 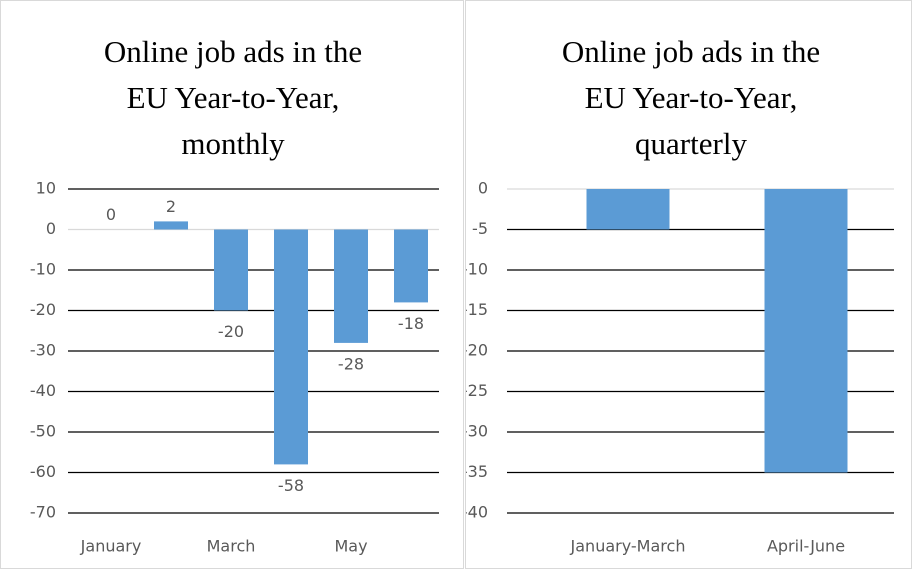 What do you see at coordinates (350, 546) in the screenshot?
I see `x-tick-label: May` at bounding box center [350, 546].